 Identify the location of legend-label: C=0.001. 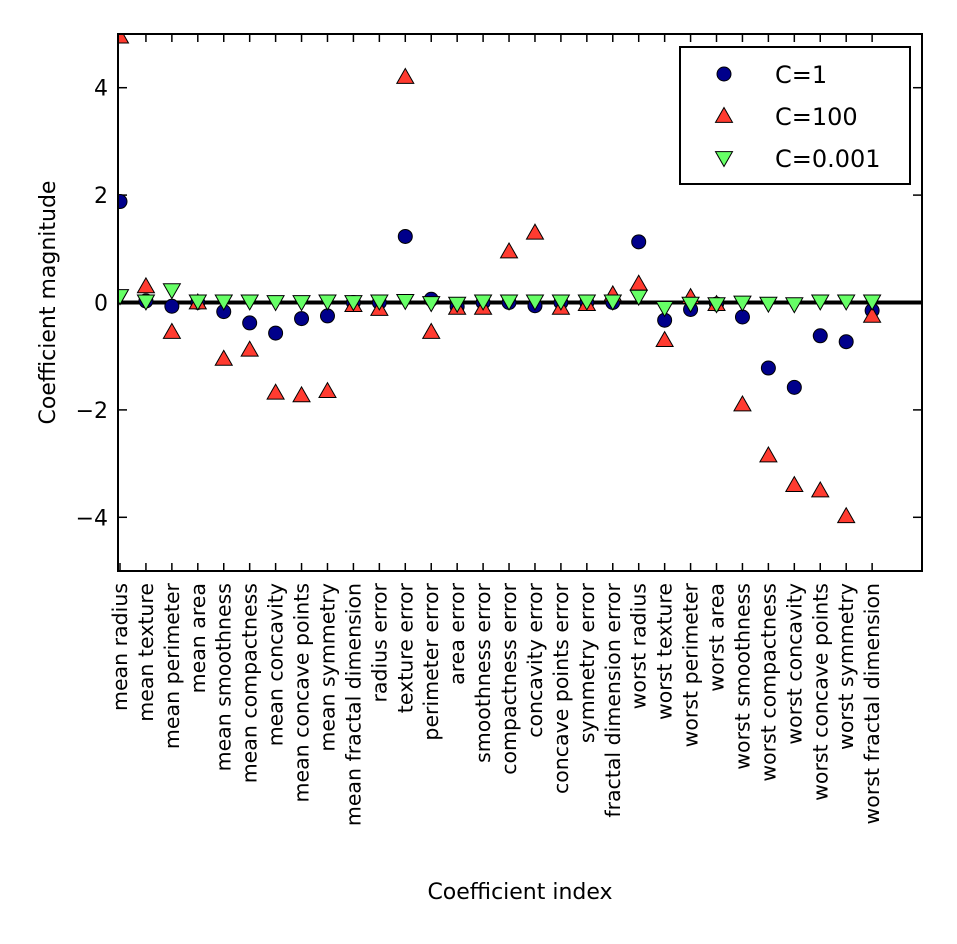
(828, 159).